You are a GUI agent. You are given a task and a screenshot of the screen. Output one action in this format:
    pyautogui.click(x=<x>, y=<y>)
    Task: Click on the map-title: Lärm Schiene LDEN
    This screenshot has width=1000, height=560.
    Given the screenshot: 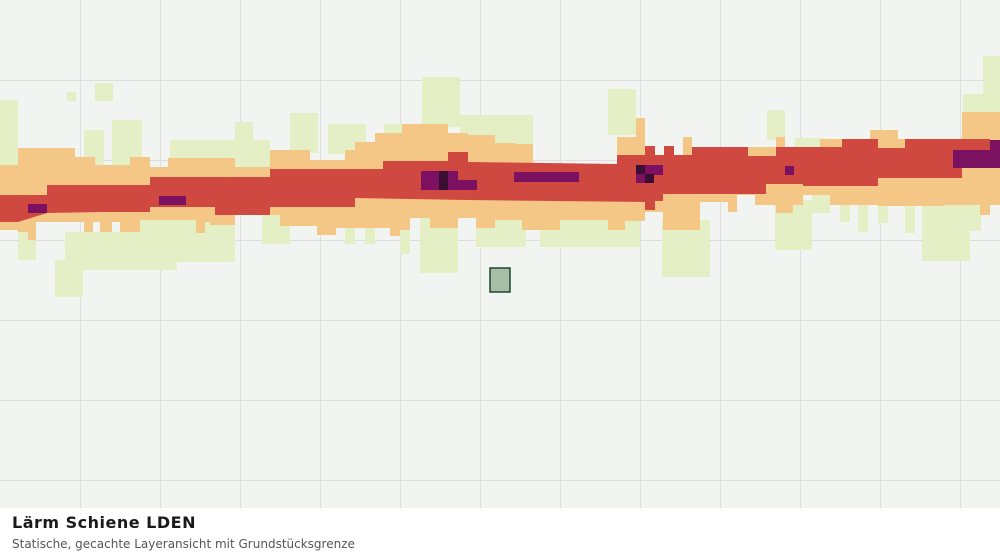 What is the action you would take?
    pyautogui.click(x=104, y=522)
    